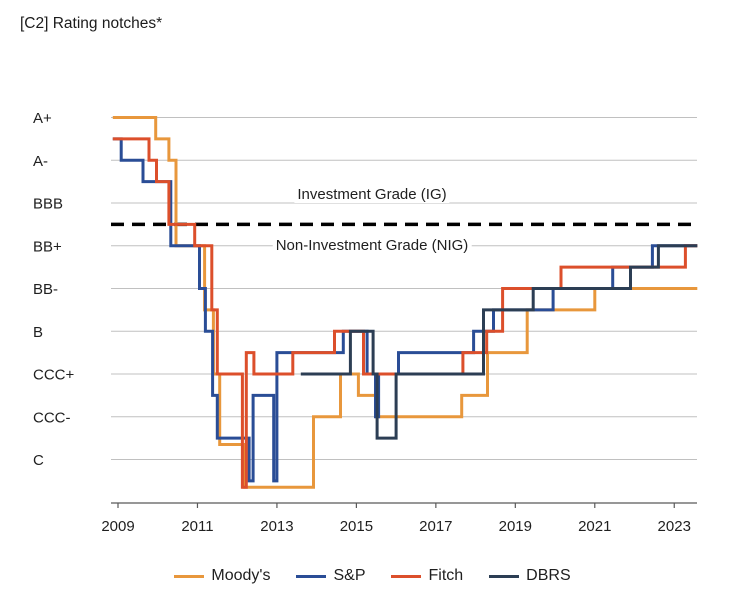 This screenshot has width=745, height=605. Describe the element at coordinates (45, 289) in the screenshot. I see `y-axis-tick-label: BB-` at that location.